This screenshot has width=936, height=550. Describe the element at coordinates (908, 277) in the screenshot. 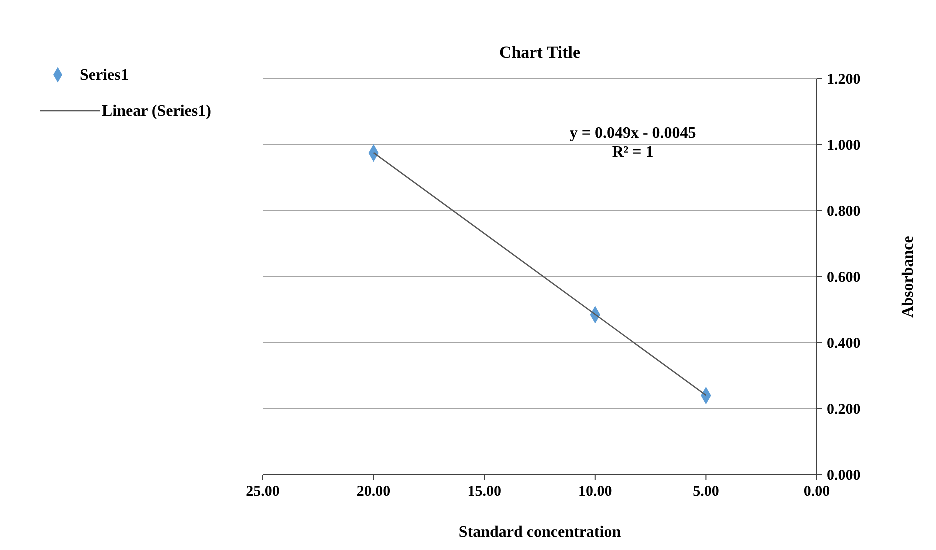

I see `y-axis-title: Absorbance` at that location.